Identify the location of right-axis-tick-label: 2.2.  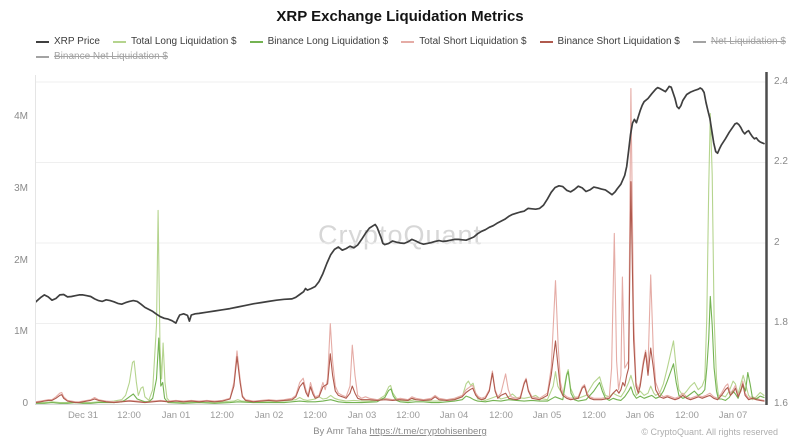
(781, 161).